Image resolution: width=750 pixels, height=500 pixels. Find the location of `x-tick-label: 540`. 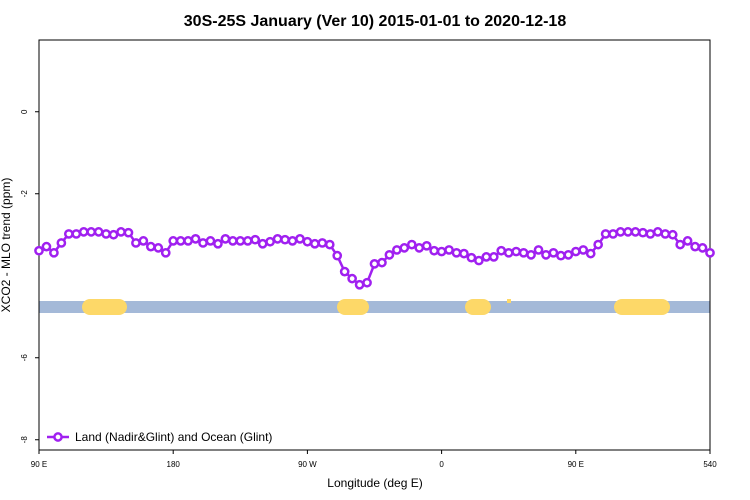

x-tick-label: 540 is located at coordinates (710, 464).